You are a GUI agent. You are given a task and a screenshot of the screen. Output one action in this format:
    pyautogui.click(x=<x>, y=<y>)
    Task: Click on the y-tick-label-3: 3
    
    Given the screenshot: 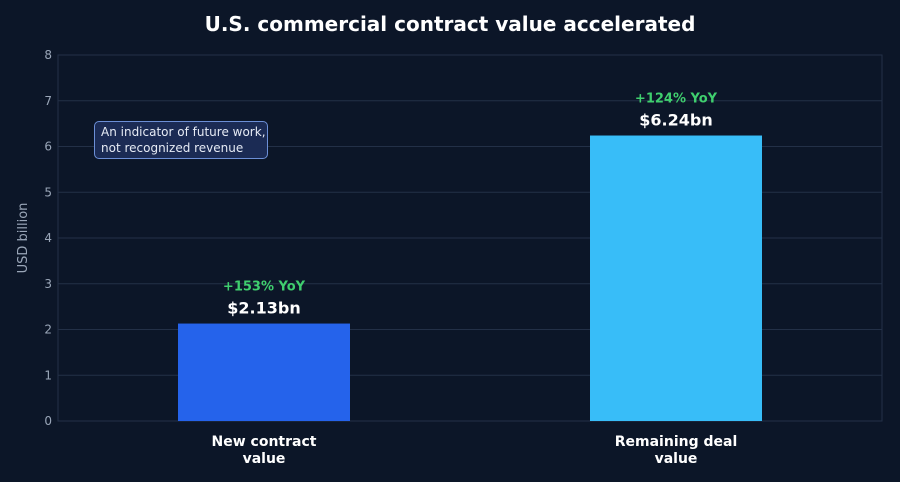 What is the action you would take?
    pyautogui.click(x=48, y=284)
    